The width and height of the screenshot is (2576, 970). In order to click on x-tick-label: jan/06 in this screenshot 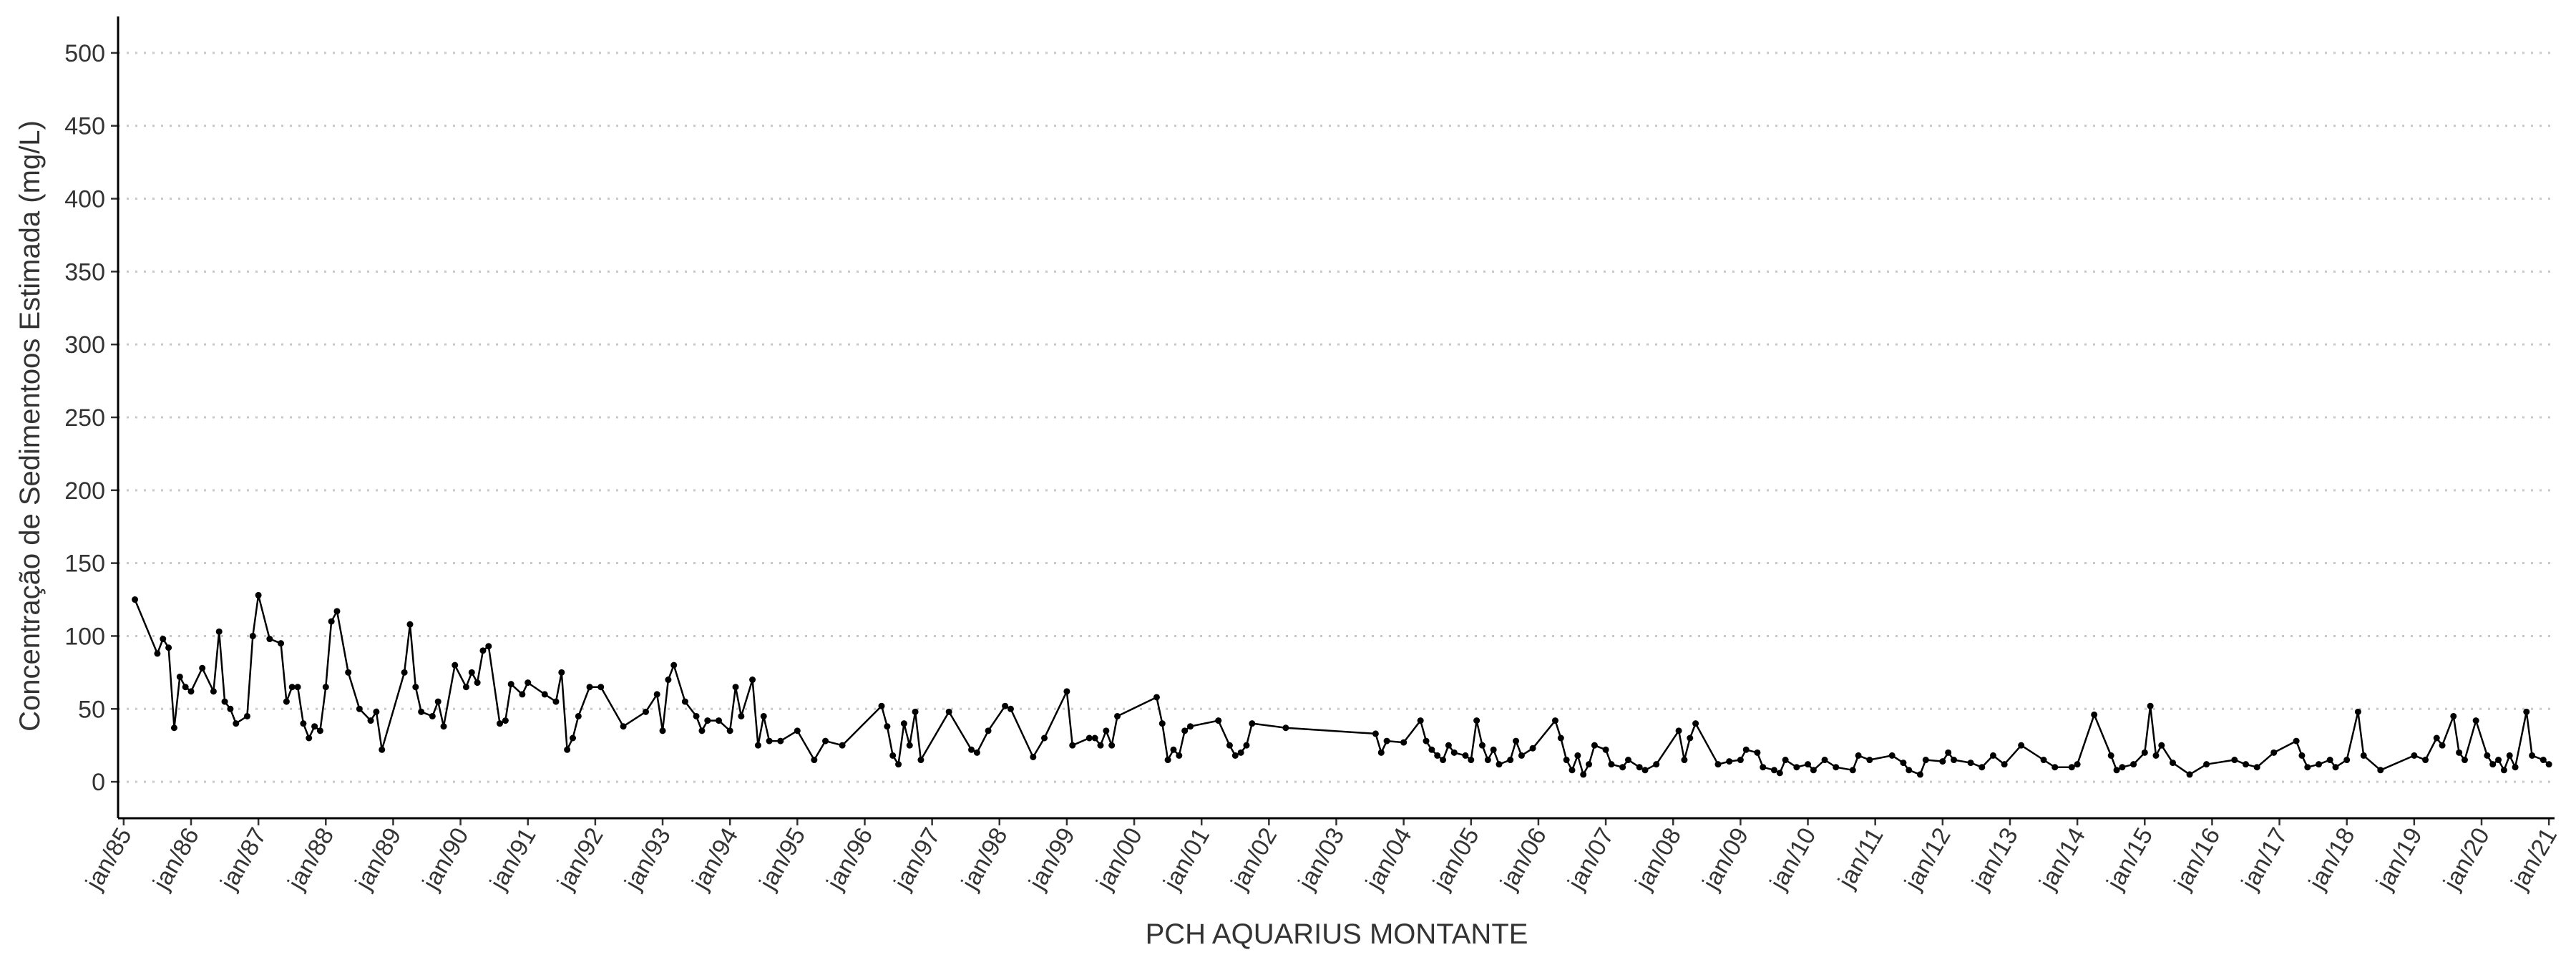, I will do `click(1523, 859)`.